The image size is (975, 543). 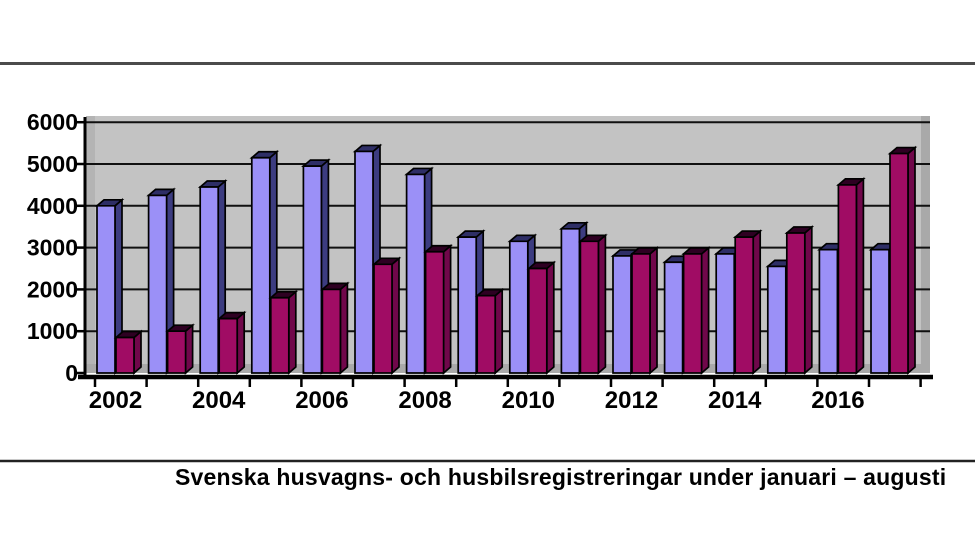 What do you see at coordinates (438, 309) in the screenshot?
I see `bar-husbilar-2008` at bounding box center [438, 309].